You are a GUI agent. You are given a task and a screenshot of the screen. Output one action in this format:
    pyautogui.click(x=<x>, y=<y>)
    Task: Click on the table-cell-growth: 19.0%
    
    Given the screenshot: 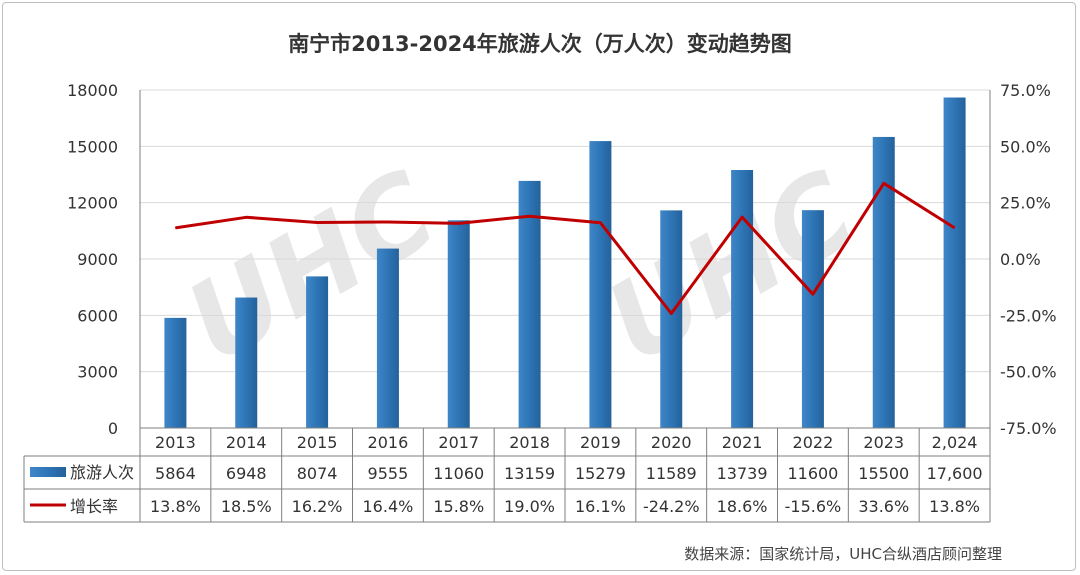 What is the action you would take?
    pyautogui.click(x=529, y=506)
    